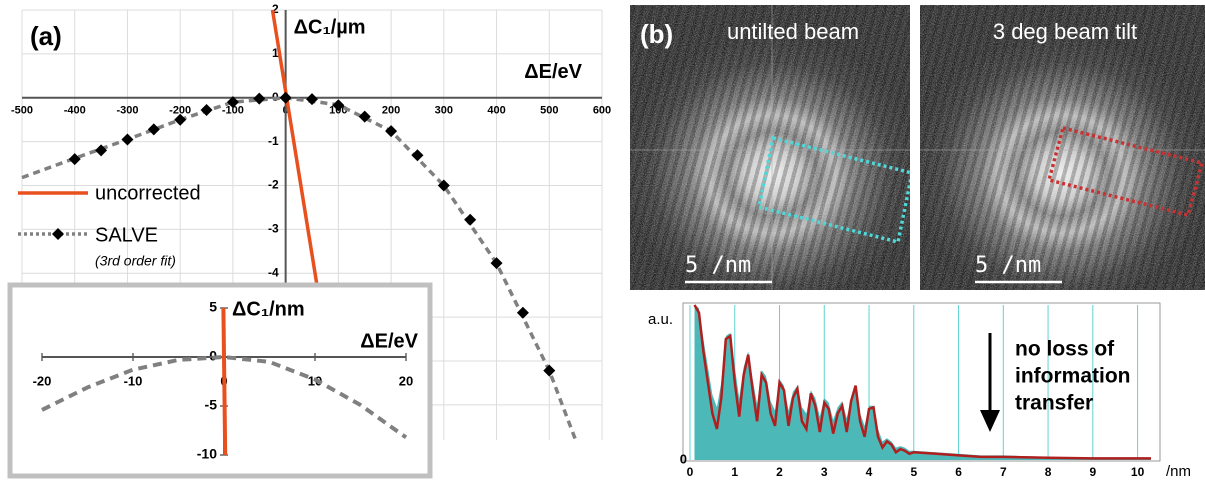 The height and width of the screenshot is (483, 1205). I want to click on y-tick-label: -10, so click(207, 454).